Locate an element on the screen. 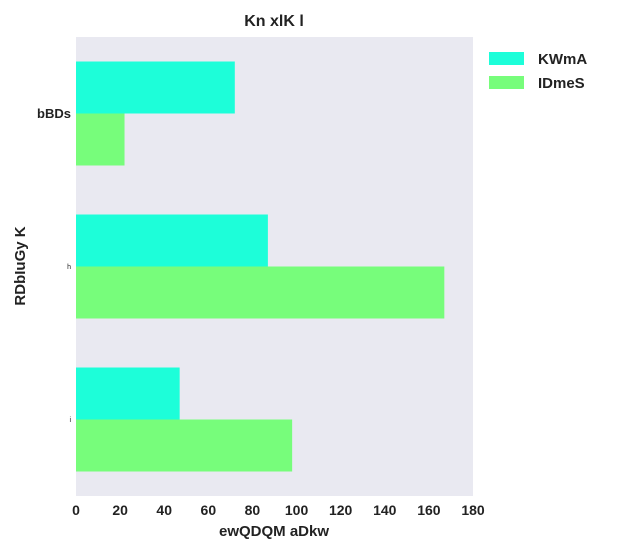 This screenshot has height=553, width=632. x-tick-label: 0 is located at coordinates (76, 510).